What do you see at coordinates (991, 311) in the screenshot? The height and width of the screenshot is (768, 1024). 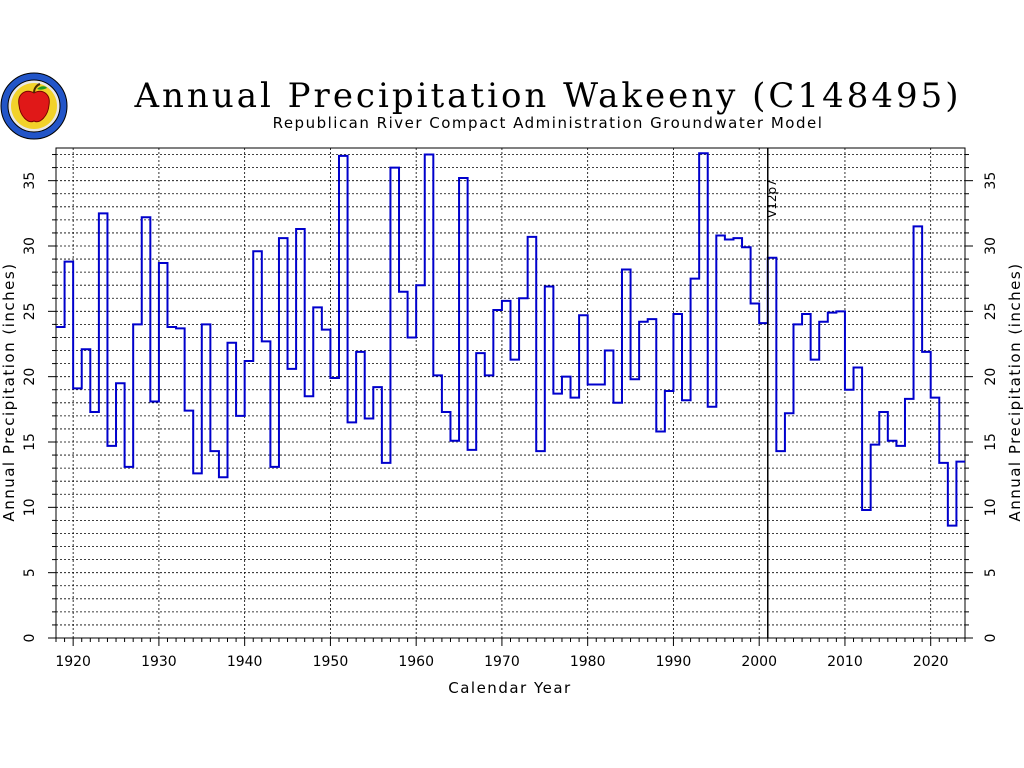 I see `y-tick-label-right: 25` at bounding box center [991, 311].